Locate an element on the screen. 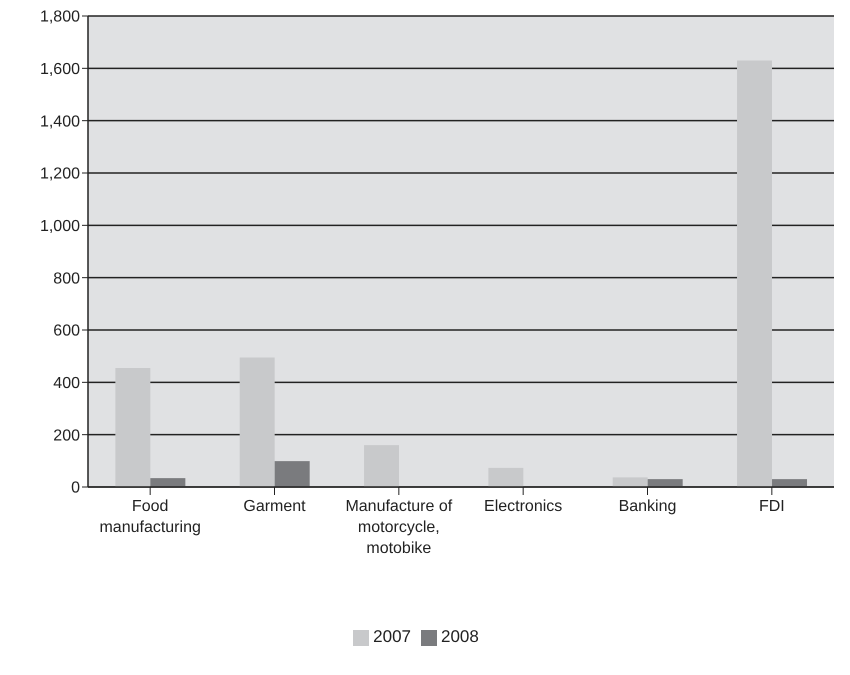 Image resolution: width=850 pixels, height=675 pixels. y-tick-label: 1,600 is located at coordinates (60, 69).